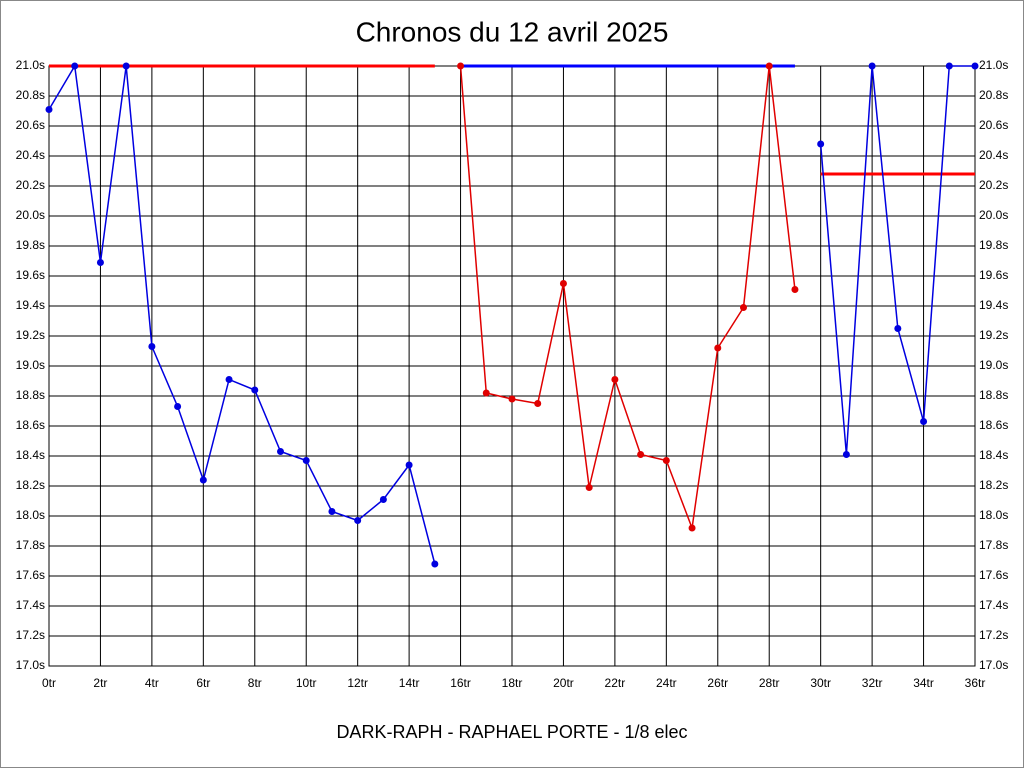 This screenshot has width=1024, height=768. Describe the element at coordinates (563, 683) in the screenshot. I see `x-tick-label: 20tr` at that location.